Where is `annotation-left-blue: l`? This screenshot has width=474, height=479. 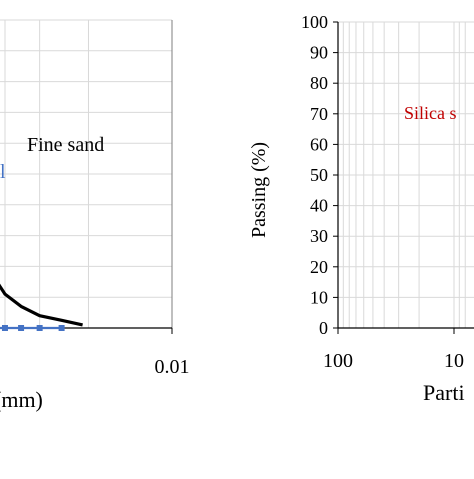 annotation-left-blue: l is located at coordinates (3, 172).